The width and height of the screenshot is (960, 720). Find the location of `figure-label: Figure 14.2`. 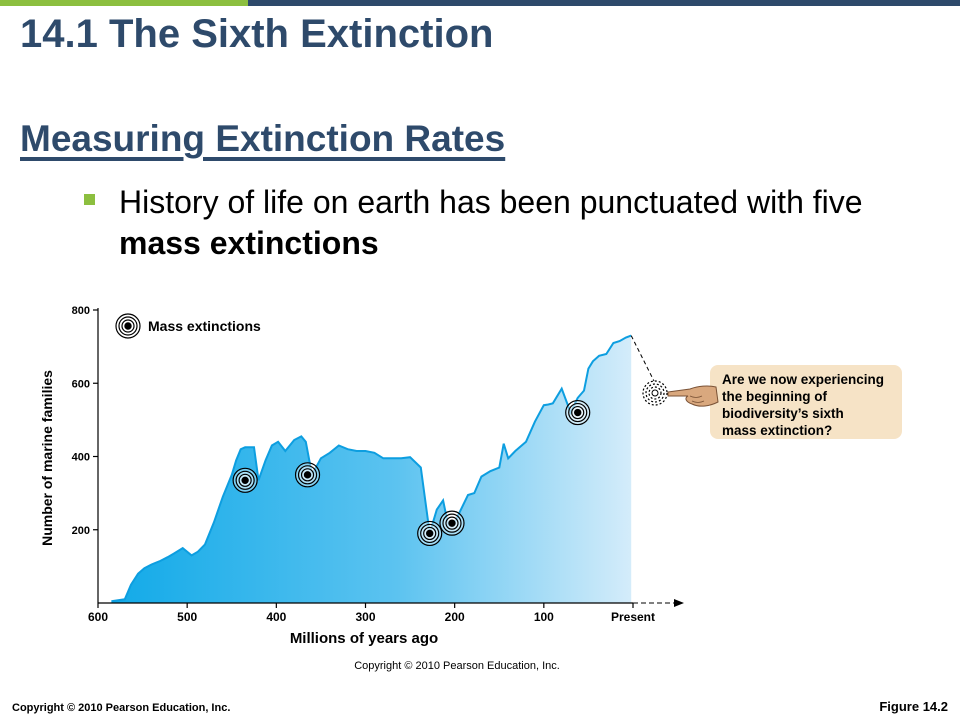

figure-label: Figure 14.2 is located at coordinates (913, 706).